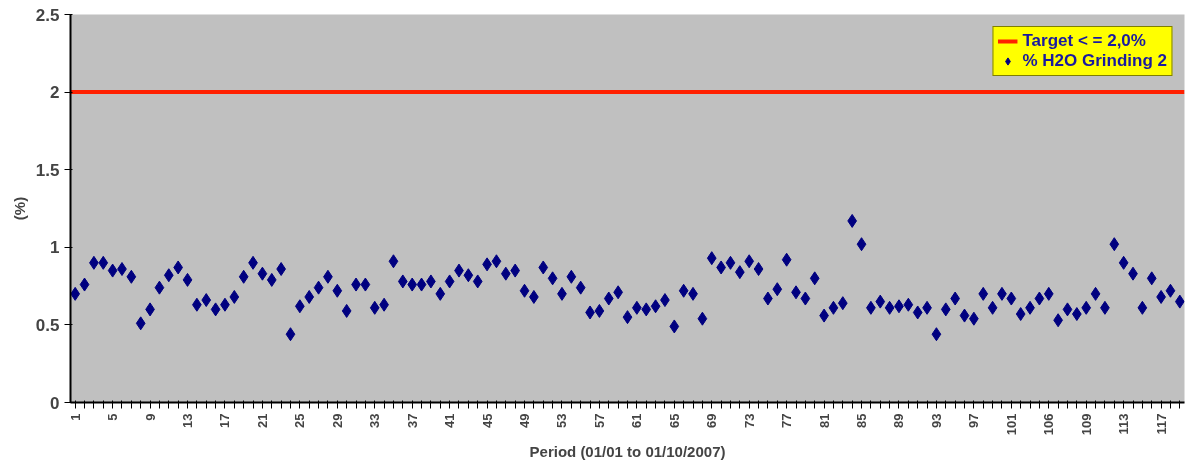 This screenshot has height=463, width=1188. I want to click on y-axis-title: (%), so click(19, 208).